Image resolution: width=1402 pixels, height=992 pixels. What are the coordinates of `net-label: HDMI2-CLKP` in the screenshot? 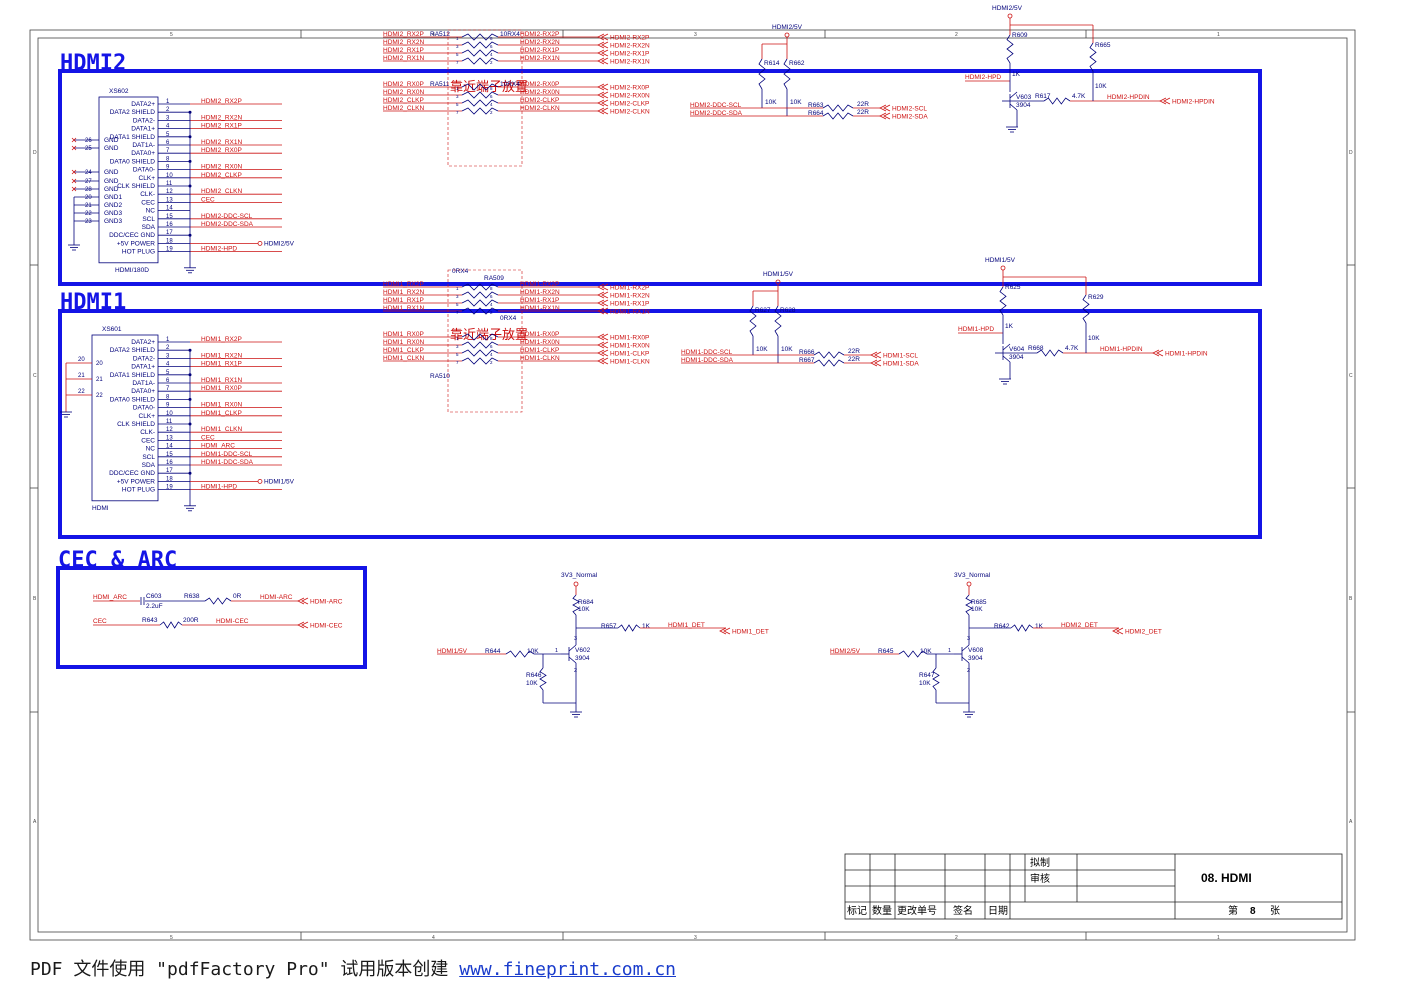 It's located at (539, 100).